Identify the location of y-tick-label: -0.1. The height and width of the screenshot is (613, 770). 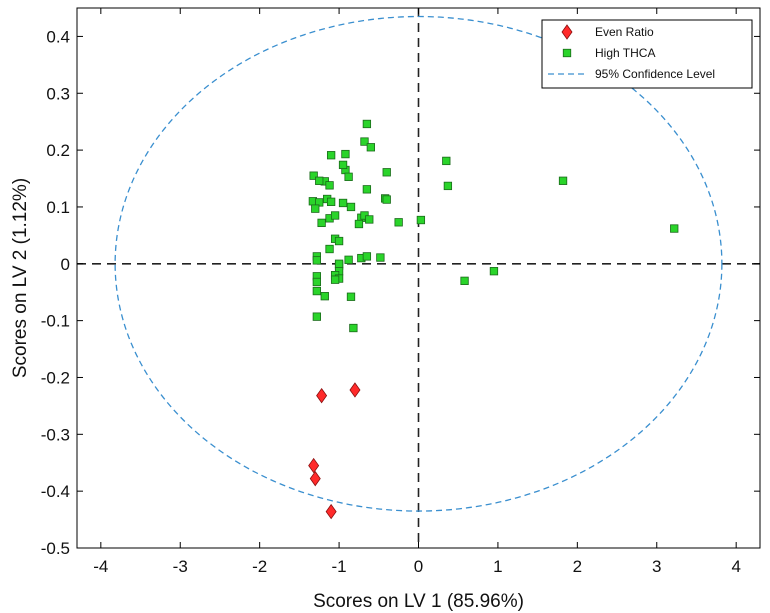
(55, 321).